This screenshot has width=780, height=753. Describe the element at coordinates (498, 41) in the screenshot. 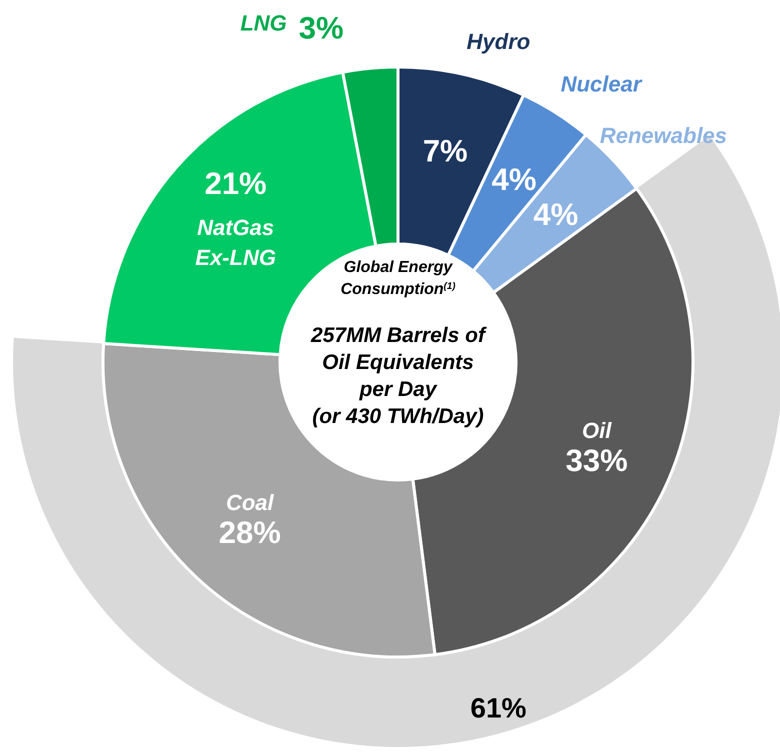

I see `slice-label: Hydro` at that location.